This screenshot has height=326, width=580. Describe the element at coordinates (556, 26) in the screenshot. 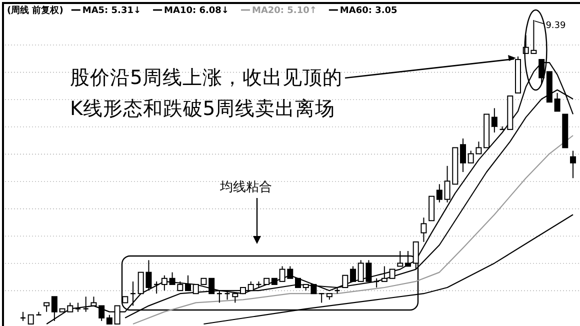

I see `annotation: 9.39` at that location.